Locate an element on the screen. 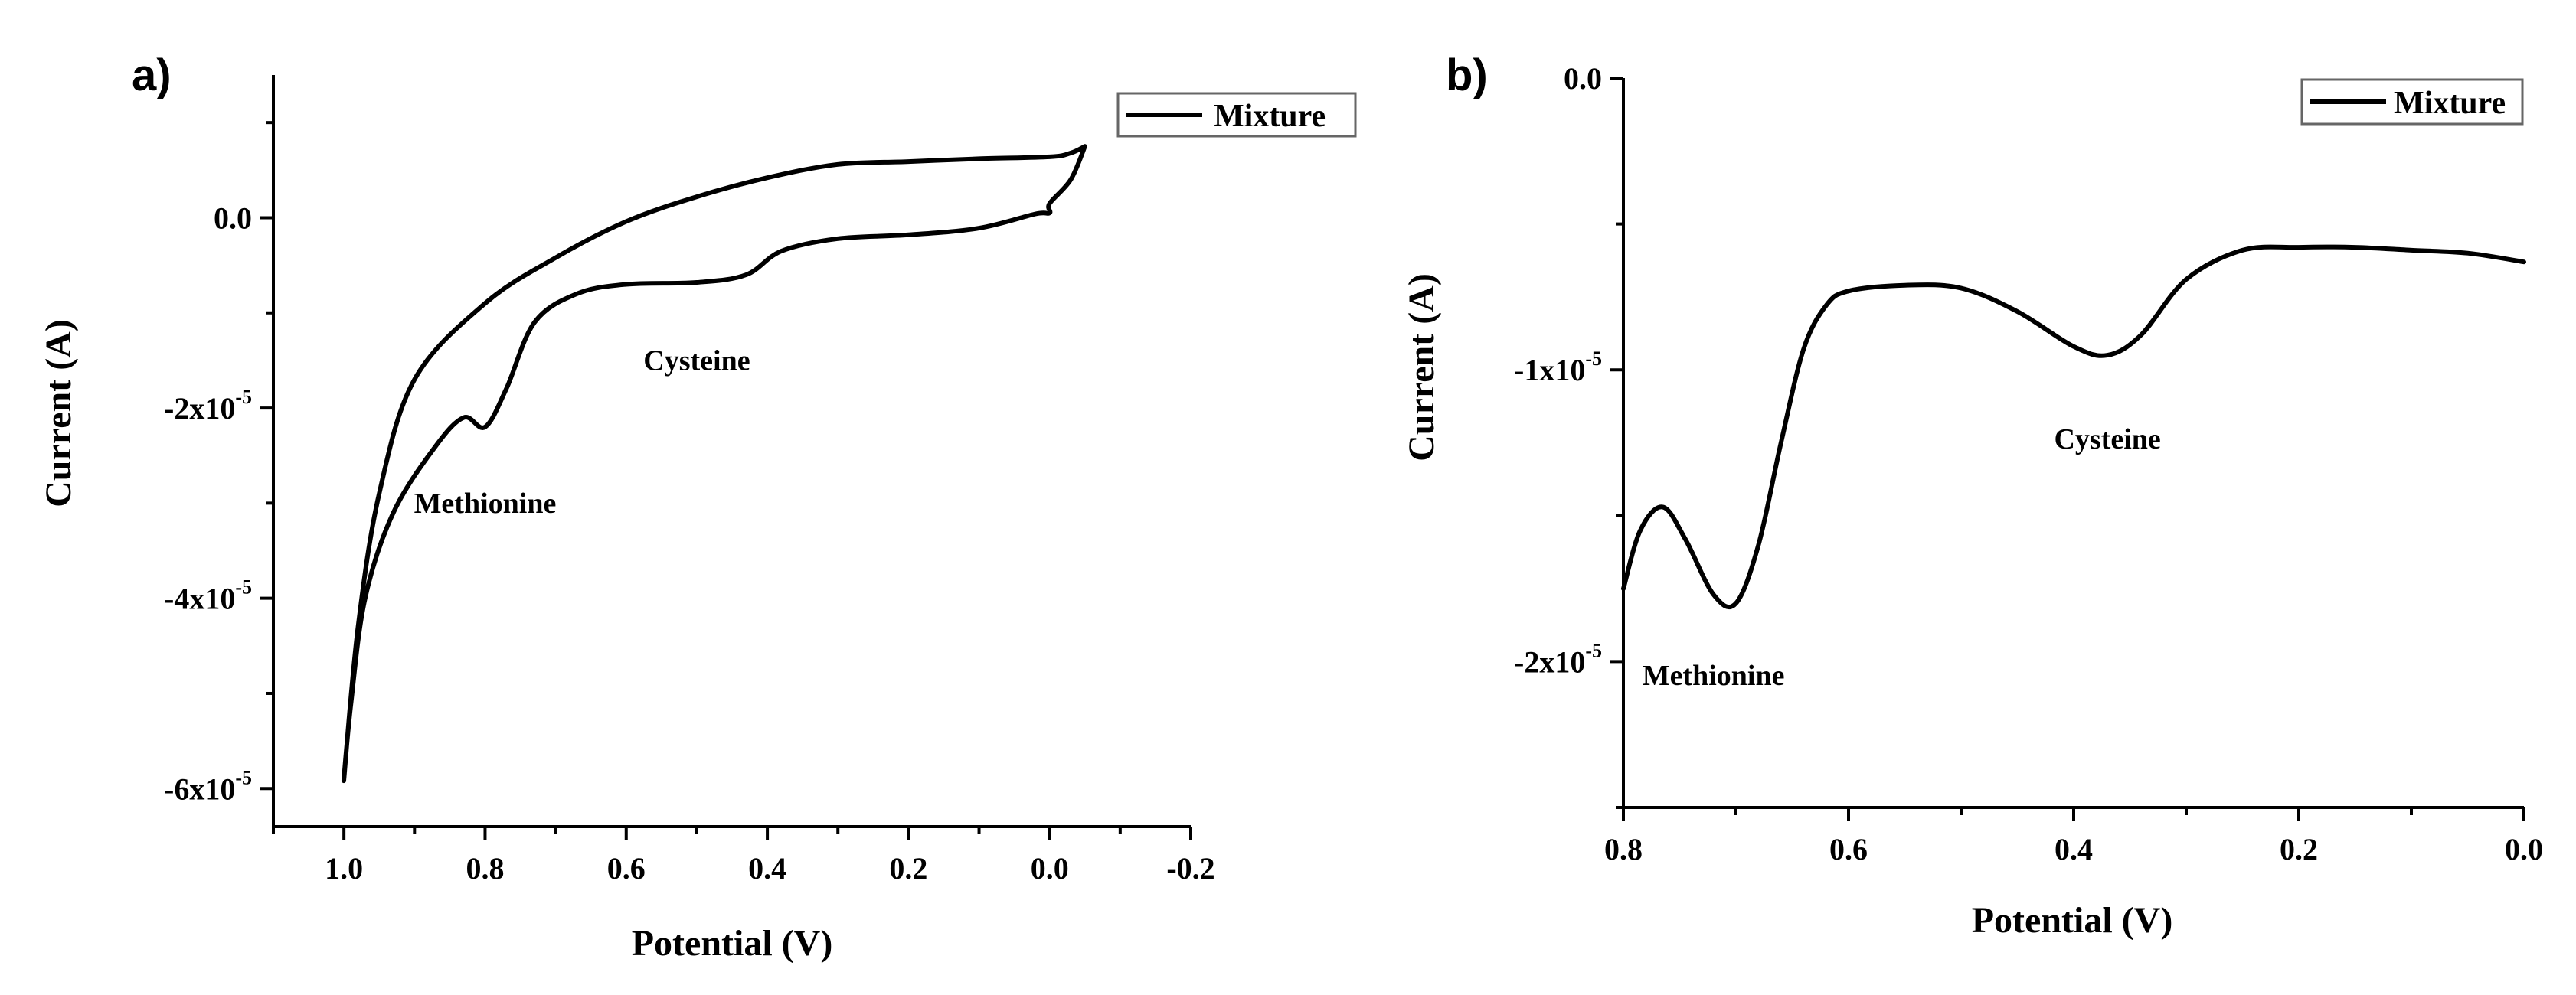  panel-b-legend-label: Mixture is located at coordinates (2450, 104).